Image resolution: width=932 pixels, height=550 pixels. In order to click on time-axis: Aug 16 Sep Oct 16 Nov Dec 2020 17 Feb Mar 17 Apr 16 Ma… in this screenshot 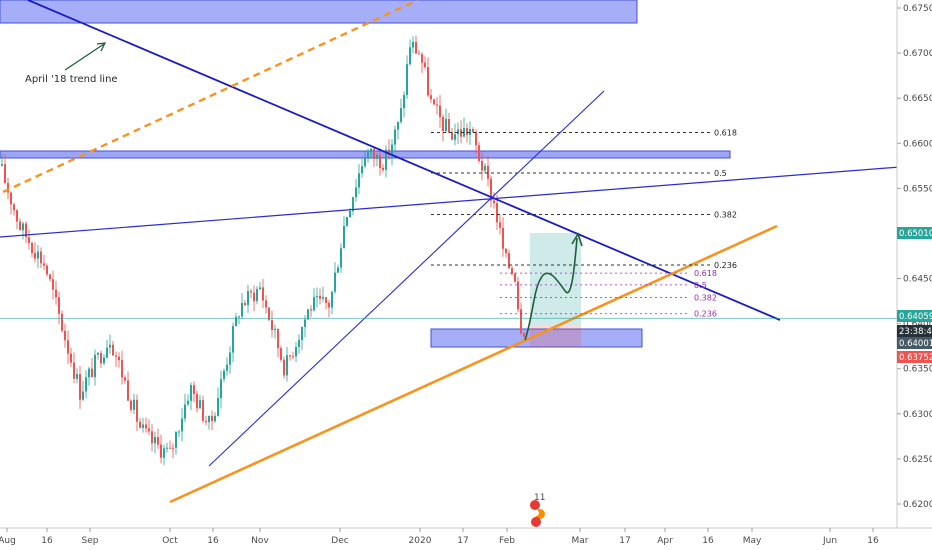, I will do `click(439, 537)`.